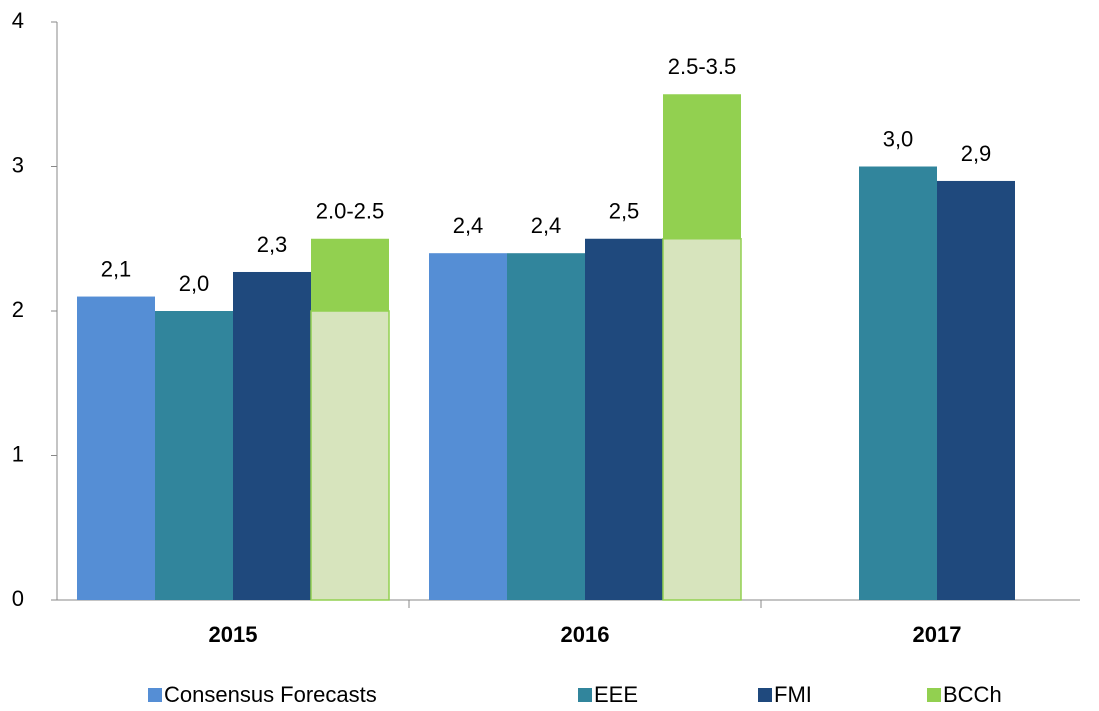 Image resolution: width=1099 pixels, height=711 pixels. What do you see at coordinates (233, 634) in the screenshot?
I see `x-tick-label: 2015` at bounding box center [233, 634].